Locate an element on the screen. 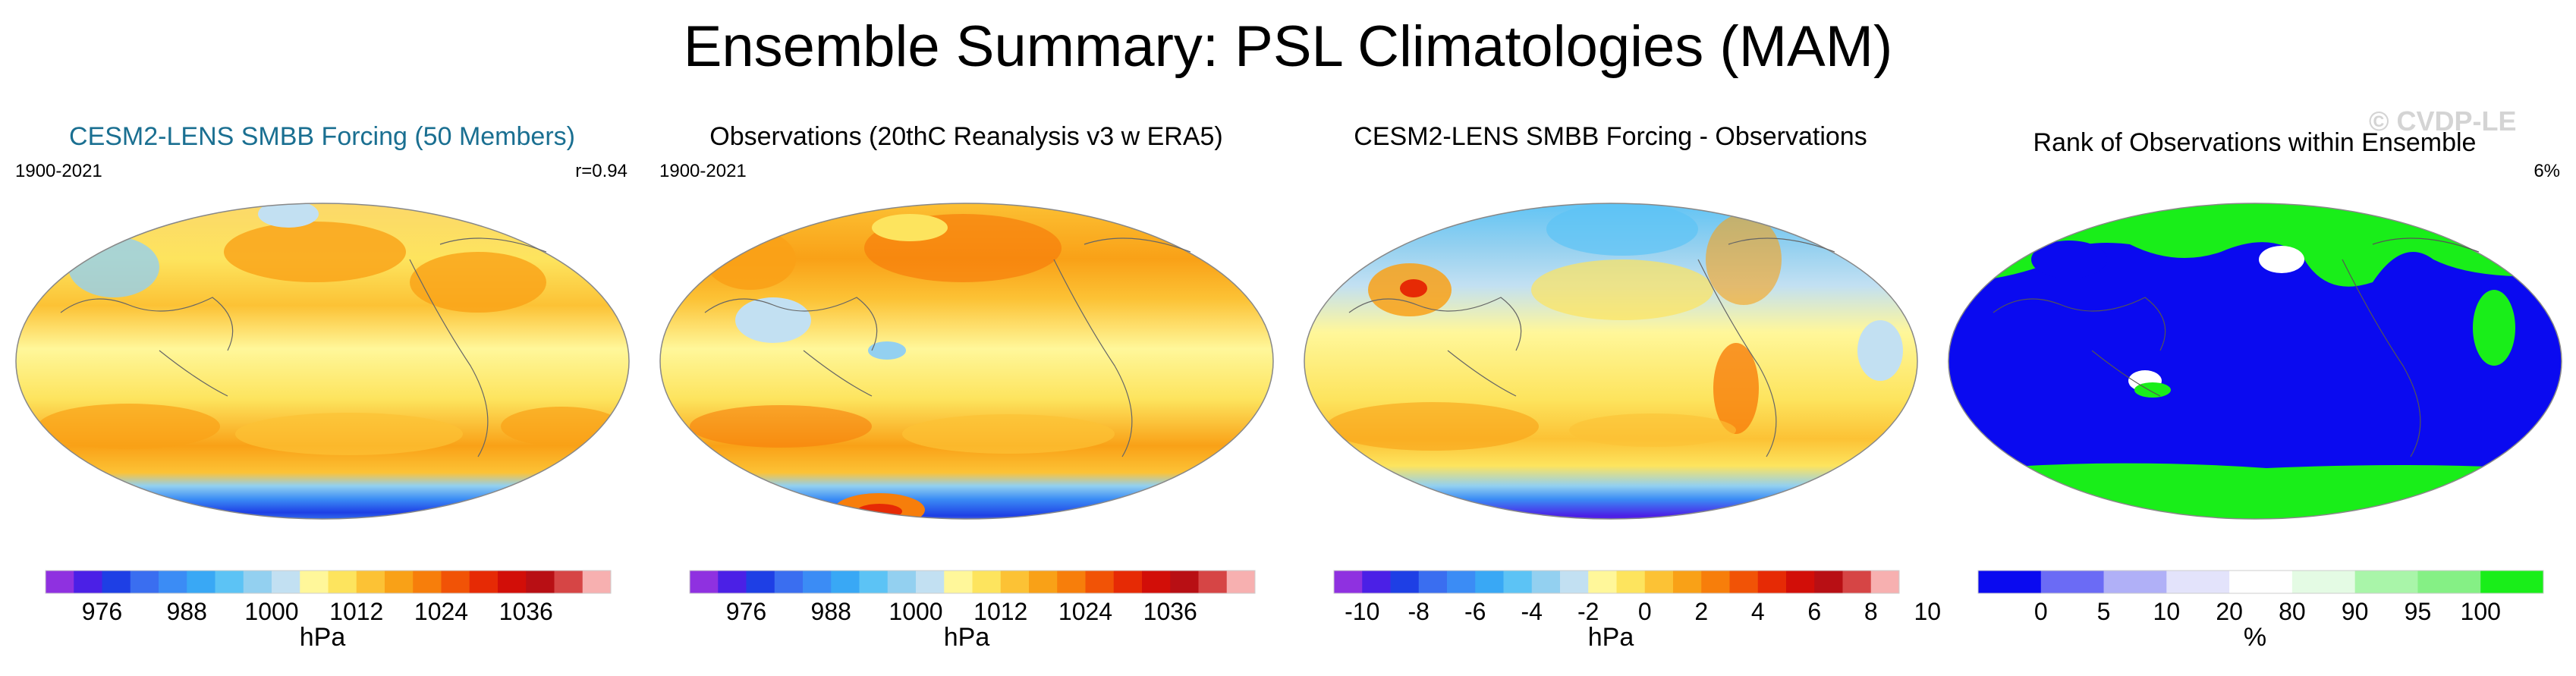 The image size is (2576, 676). colorbar-tick-label: -6 is located at coordinates (1475, 611).